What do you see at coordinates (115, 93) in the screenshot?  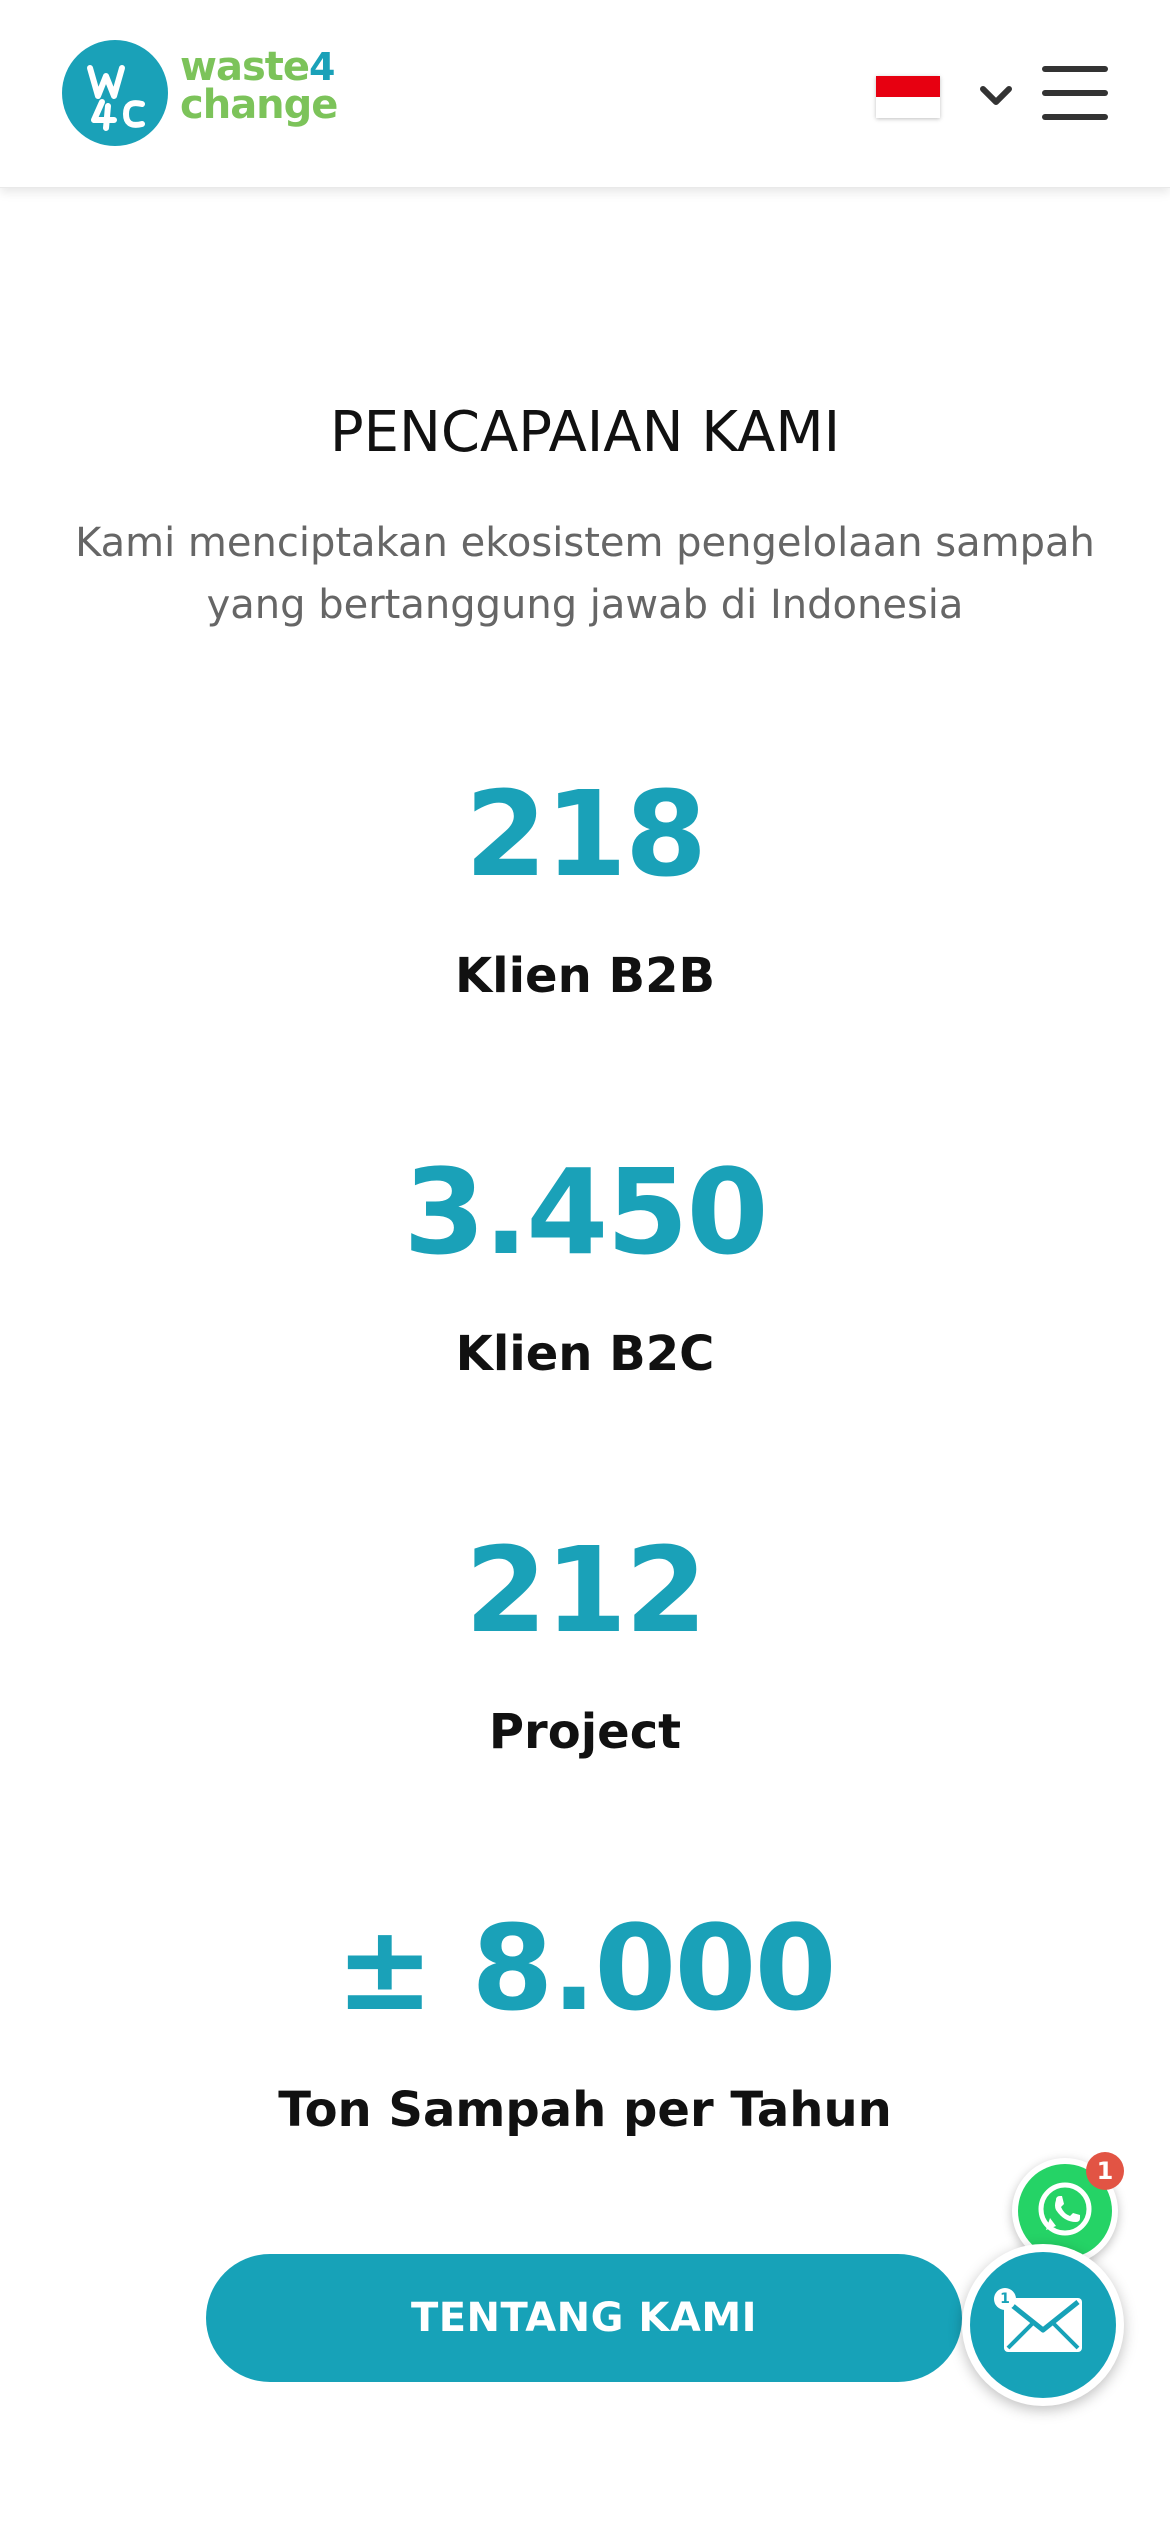 I see `logo-mark-icon` at bounding box center [115, 93].